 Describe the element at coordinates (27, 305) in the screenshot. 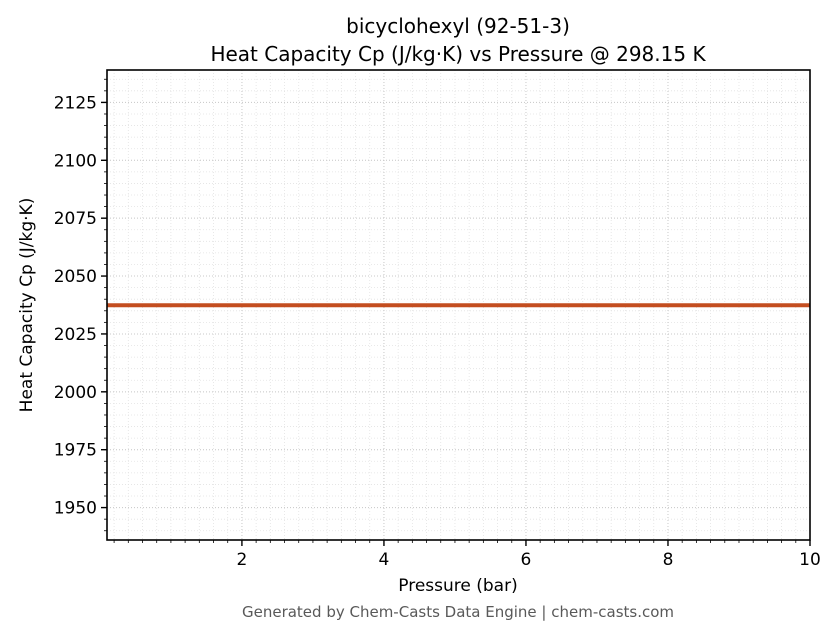

I see `y-axis-label: Heat Capacity Cp (J/kg·K)` at that location.